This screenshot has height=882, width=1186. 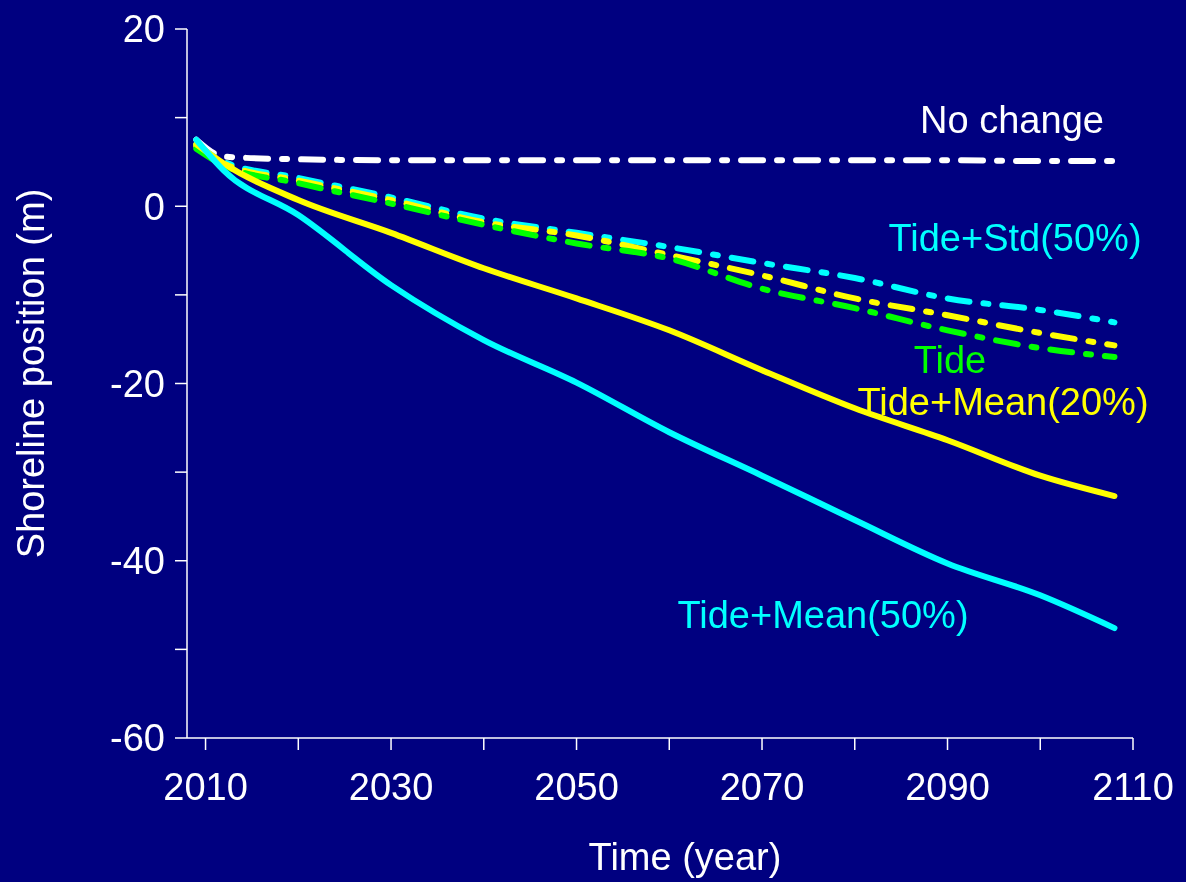 I want to click on y-tick-label: -60, so click(x=137, y=738).